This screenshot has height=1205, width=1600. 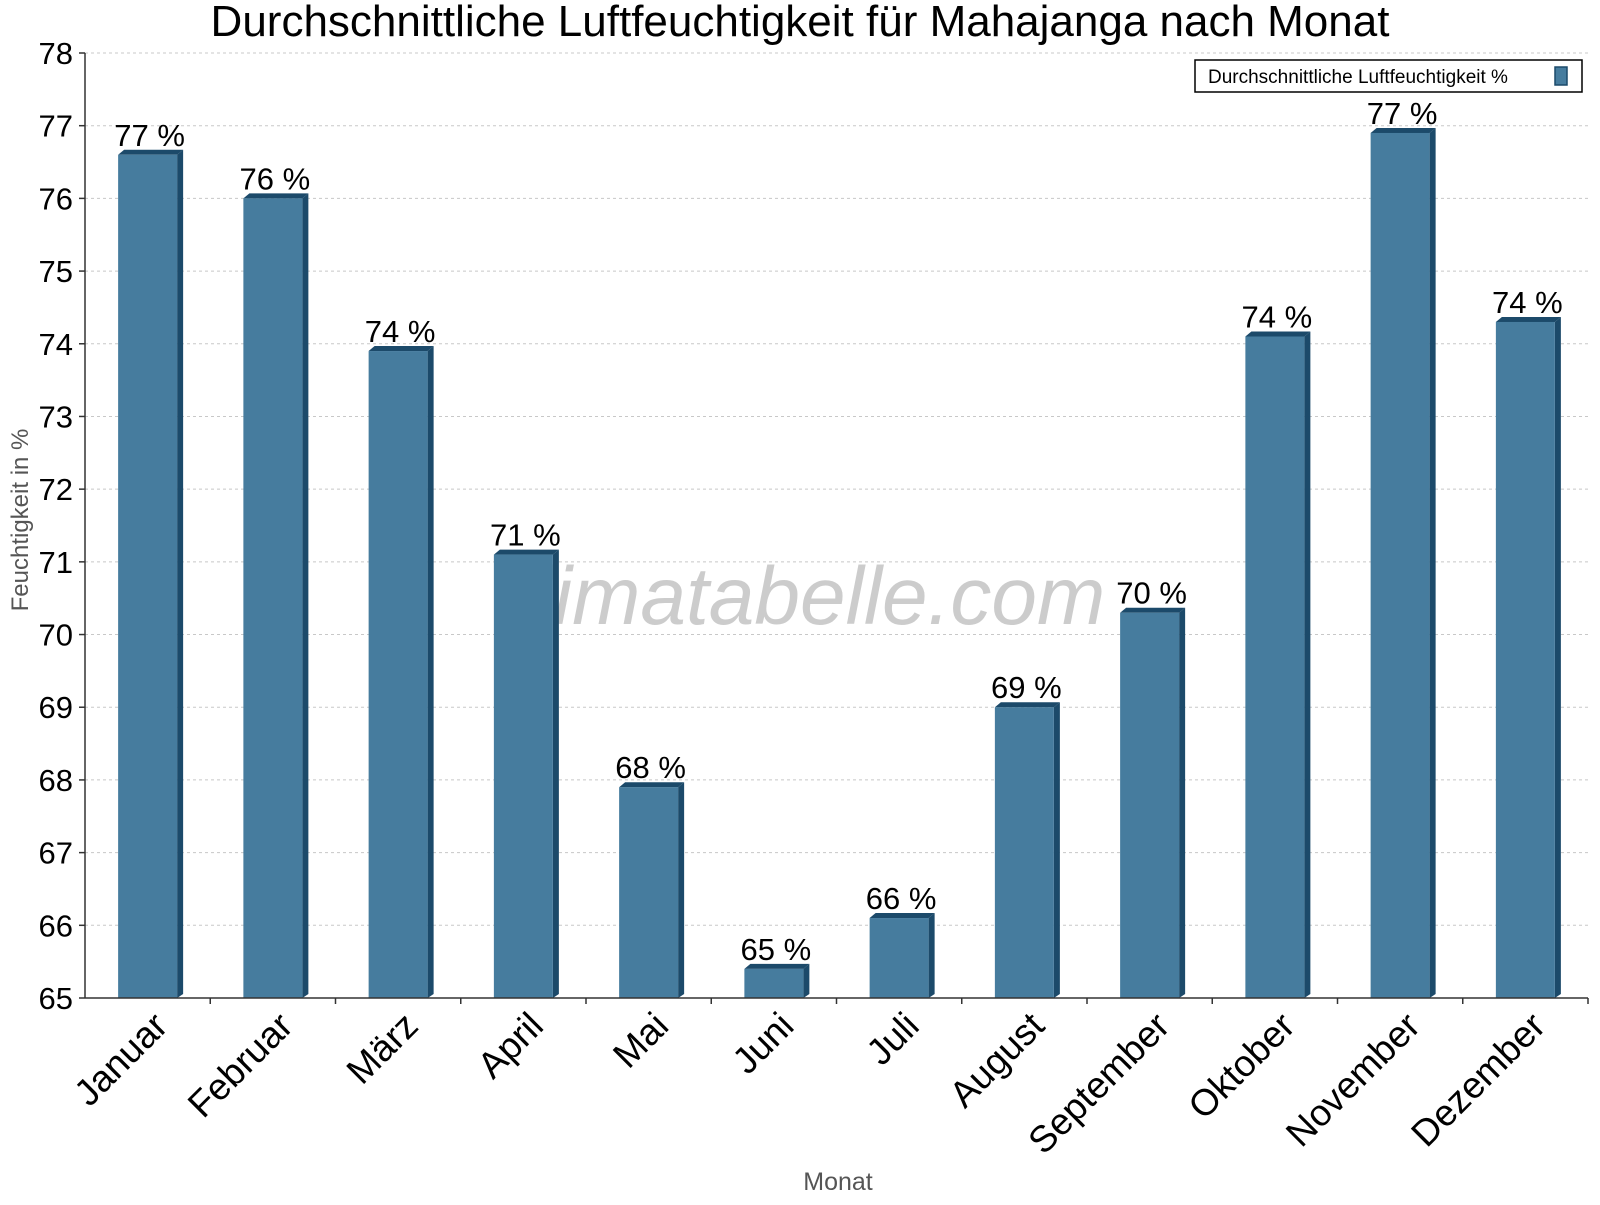 I want to click on y-tick-label: 67, so click(x=56, y=853).